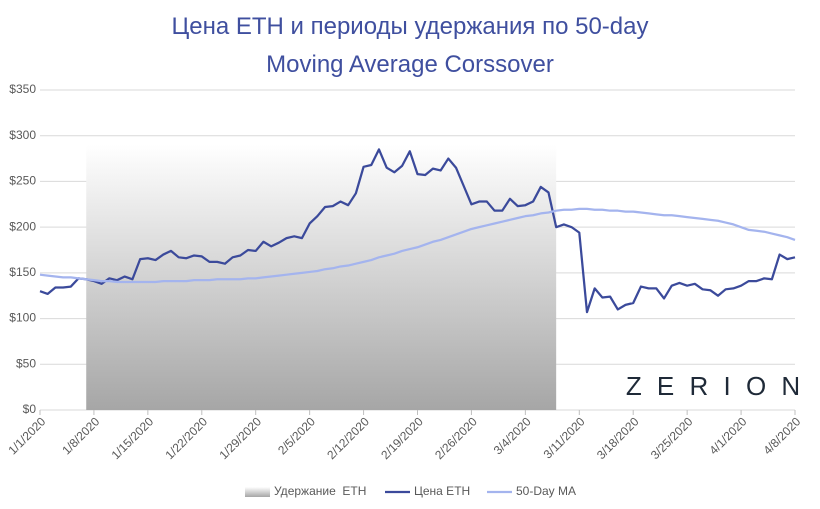 Image resolution: width=820 pixels, height=509 pixels. What do you see at coordinates (30, 409) in the screenshot?
I see `y-tick-label: $0` at bounding box center [30, 409].